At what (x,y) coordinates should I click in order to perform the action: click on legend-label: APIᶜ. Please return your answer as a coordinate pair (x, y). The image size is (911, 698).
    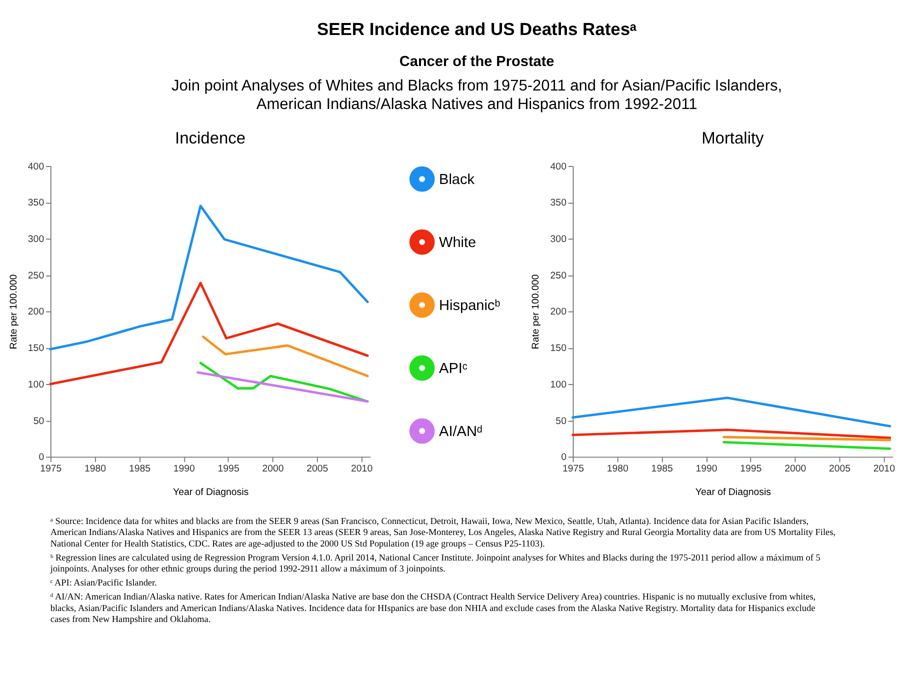
    Looking at the image, I should click on (453, 368).